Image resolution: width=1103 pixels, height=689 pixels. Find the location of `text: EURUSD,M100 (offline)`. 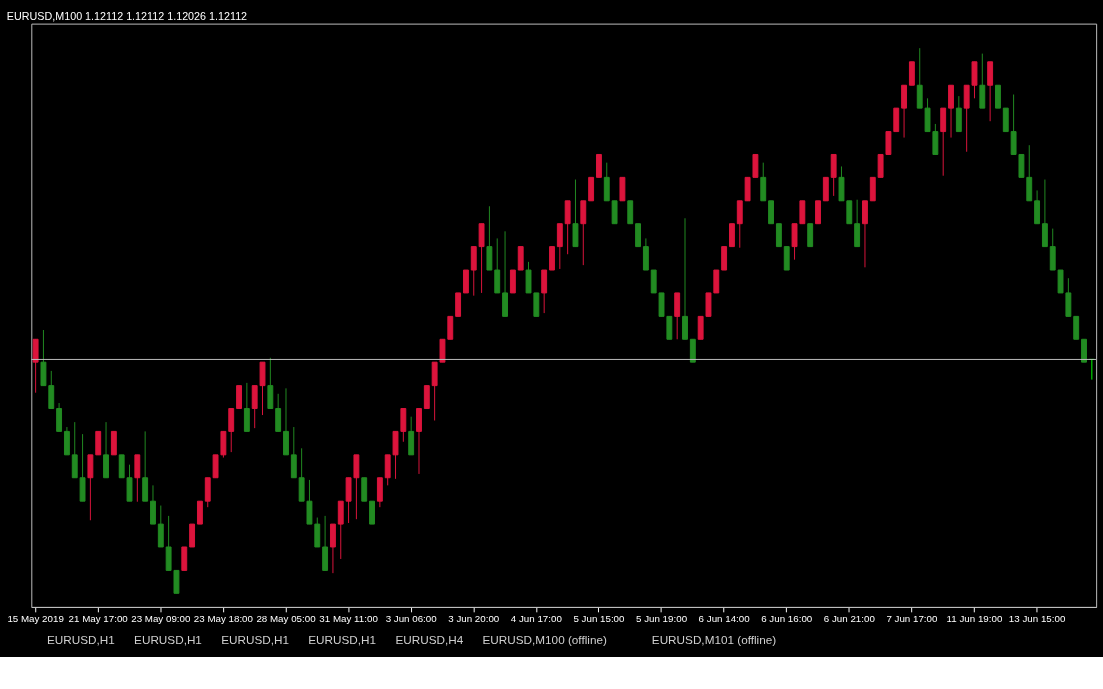

text: EURUSD,M100 (offline) is located at coordinates (544, 640).